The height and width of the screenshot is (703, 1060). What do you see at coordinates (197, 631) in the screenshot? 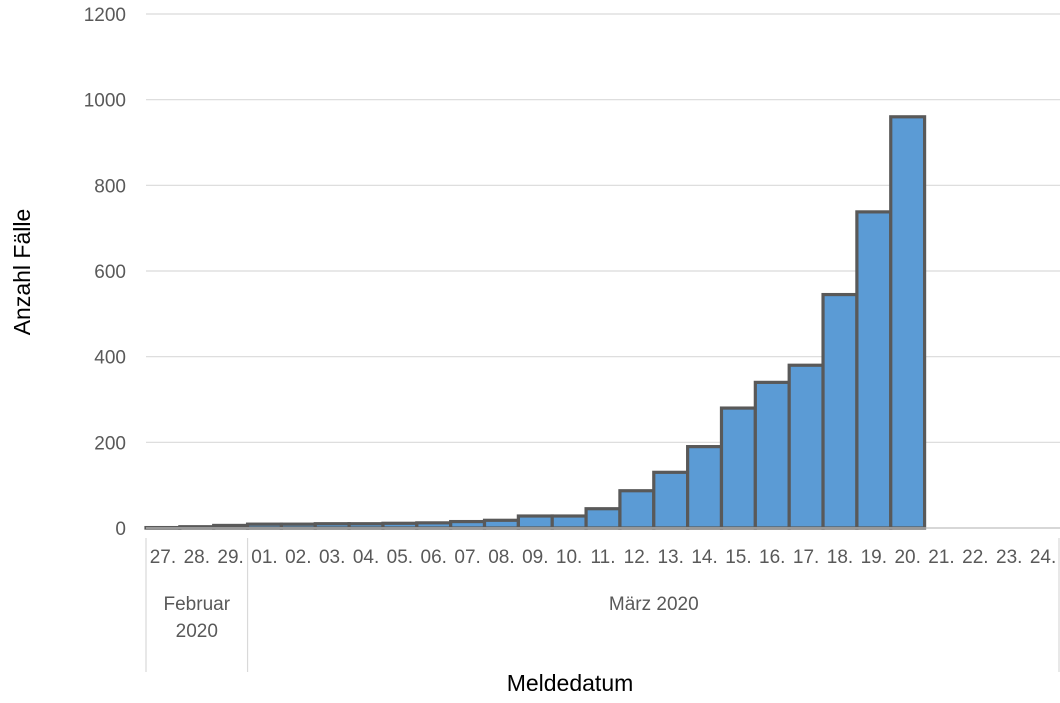
I see `group-label: 2020` at bounding box center [197, 631].